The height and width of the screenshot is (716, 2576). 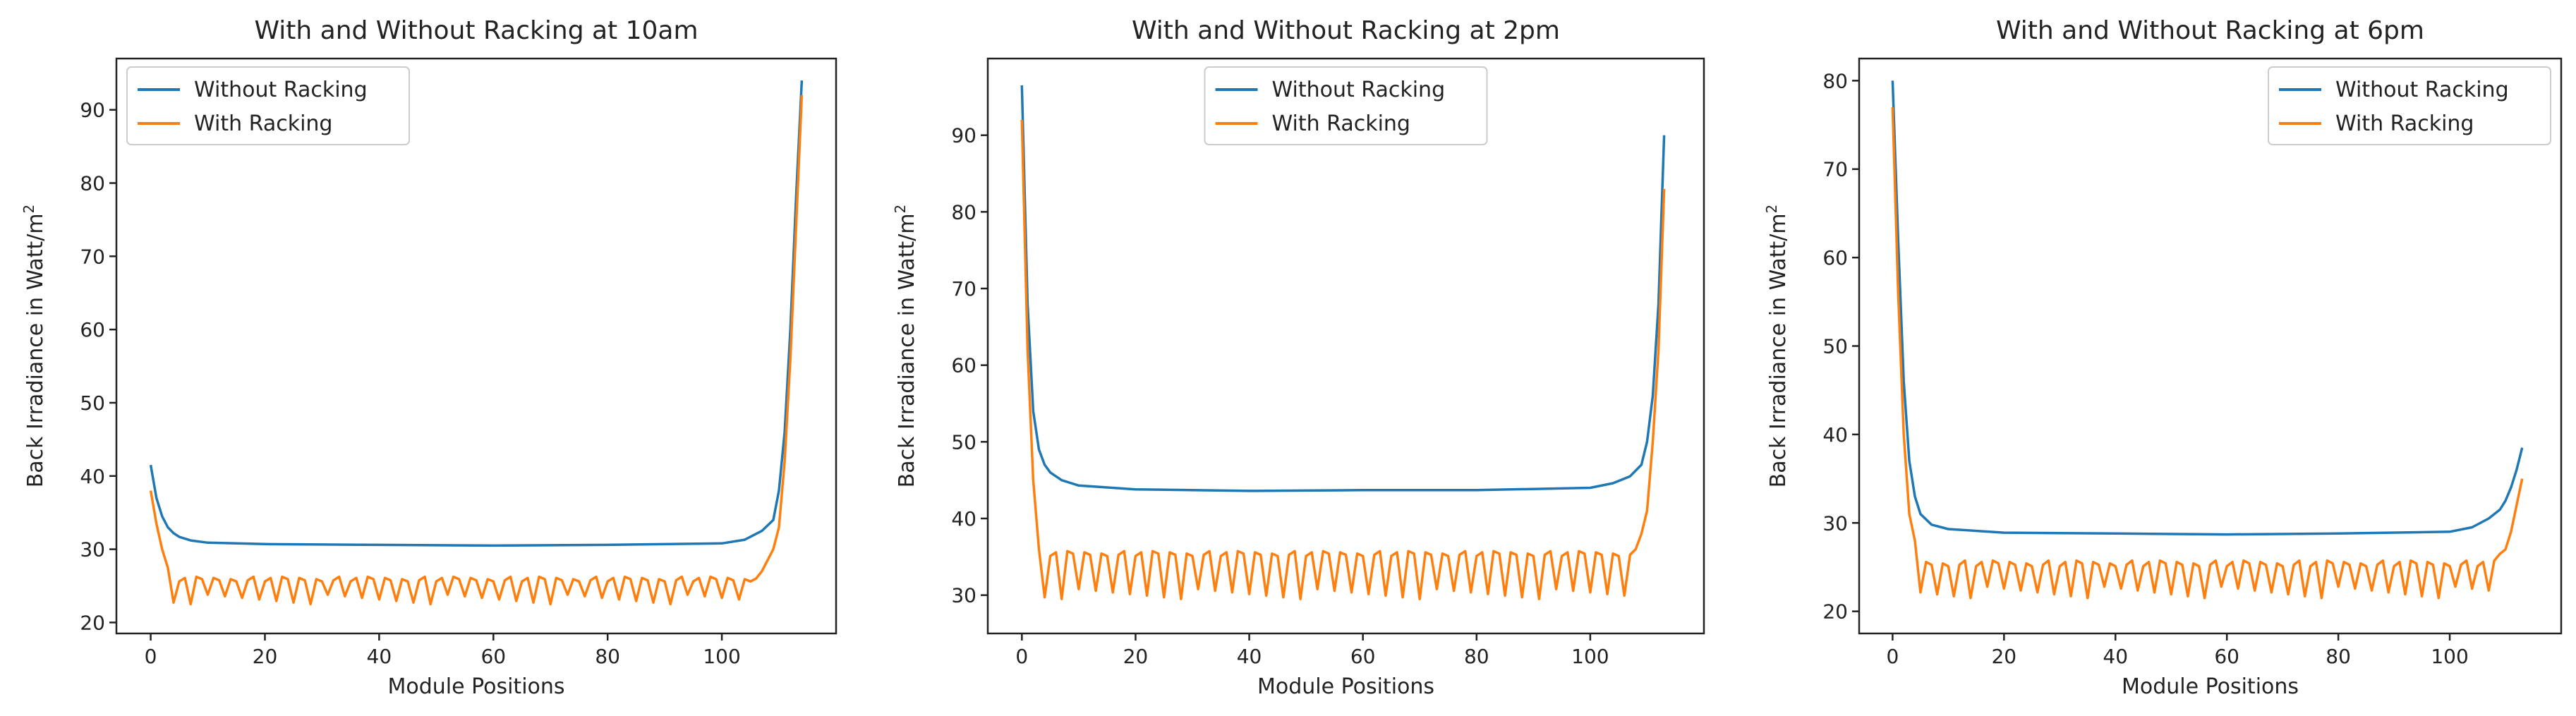 What do you see at coordinates (476, 30) in the screenshot?
I see `chart-title: With and Without Racking at 10am` at bounding box center [476, 30].